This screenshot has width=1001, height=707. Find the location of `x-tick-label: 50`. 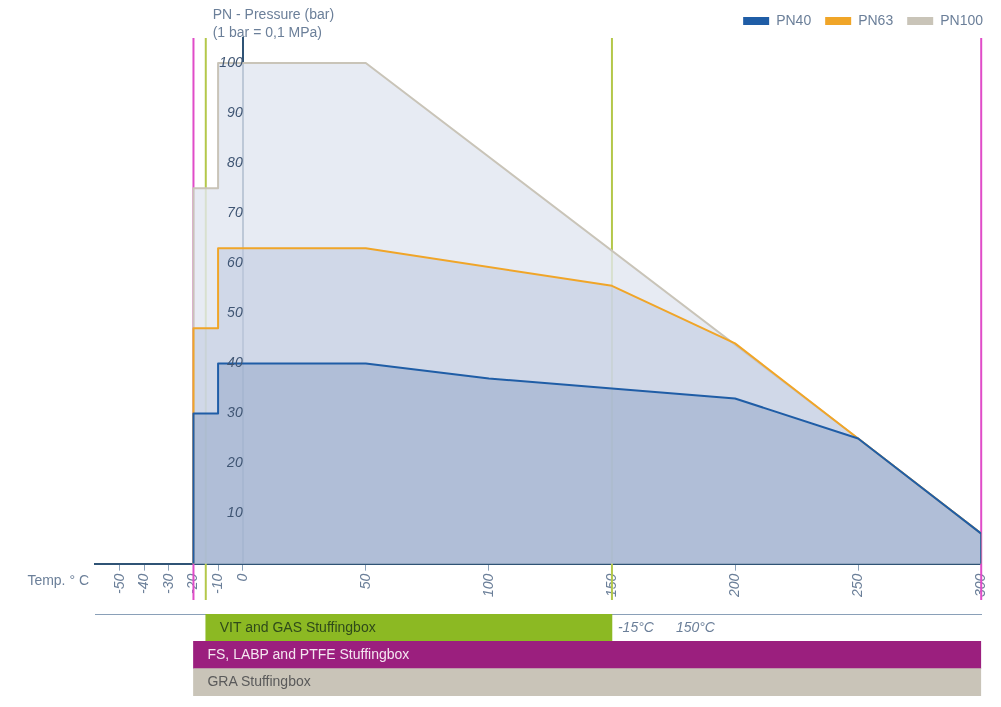

x-tick-label: 50 is located at coordinates (364, 581).